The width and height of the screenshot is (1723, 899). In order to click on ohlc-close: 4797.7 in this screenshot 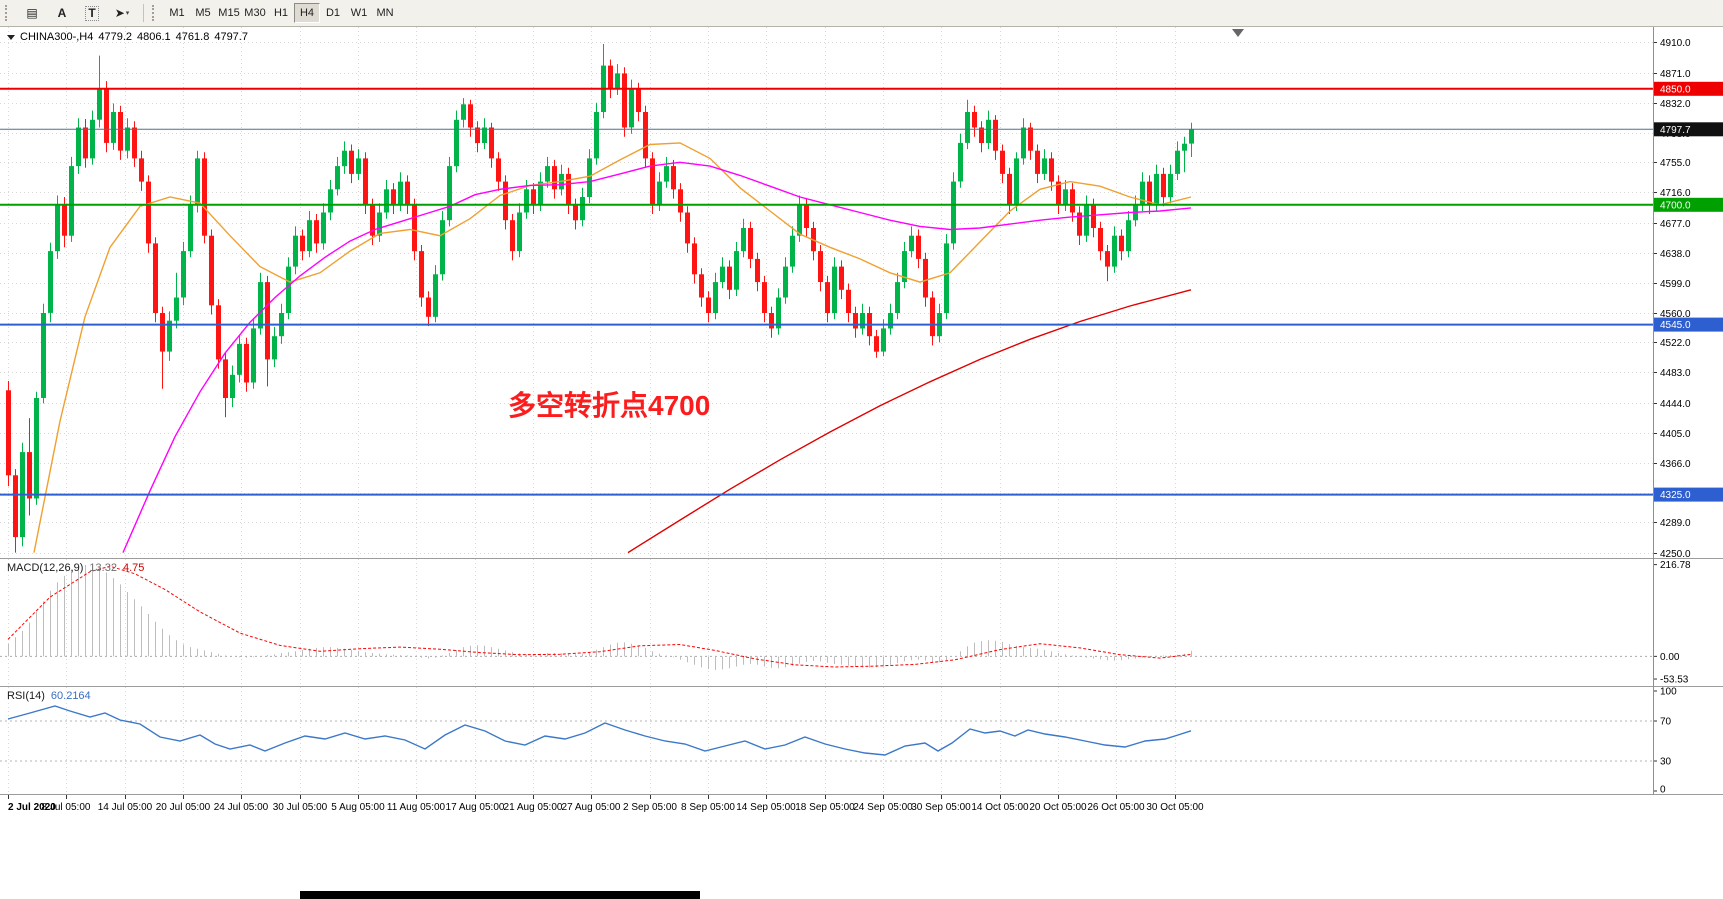, I will do `click(231, 37)`.